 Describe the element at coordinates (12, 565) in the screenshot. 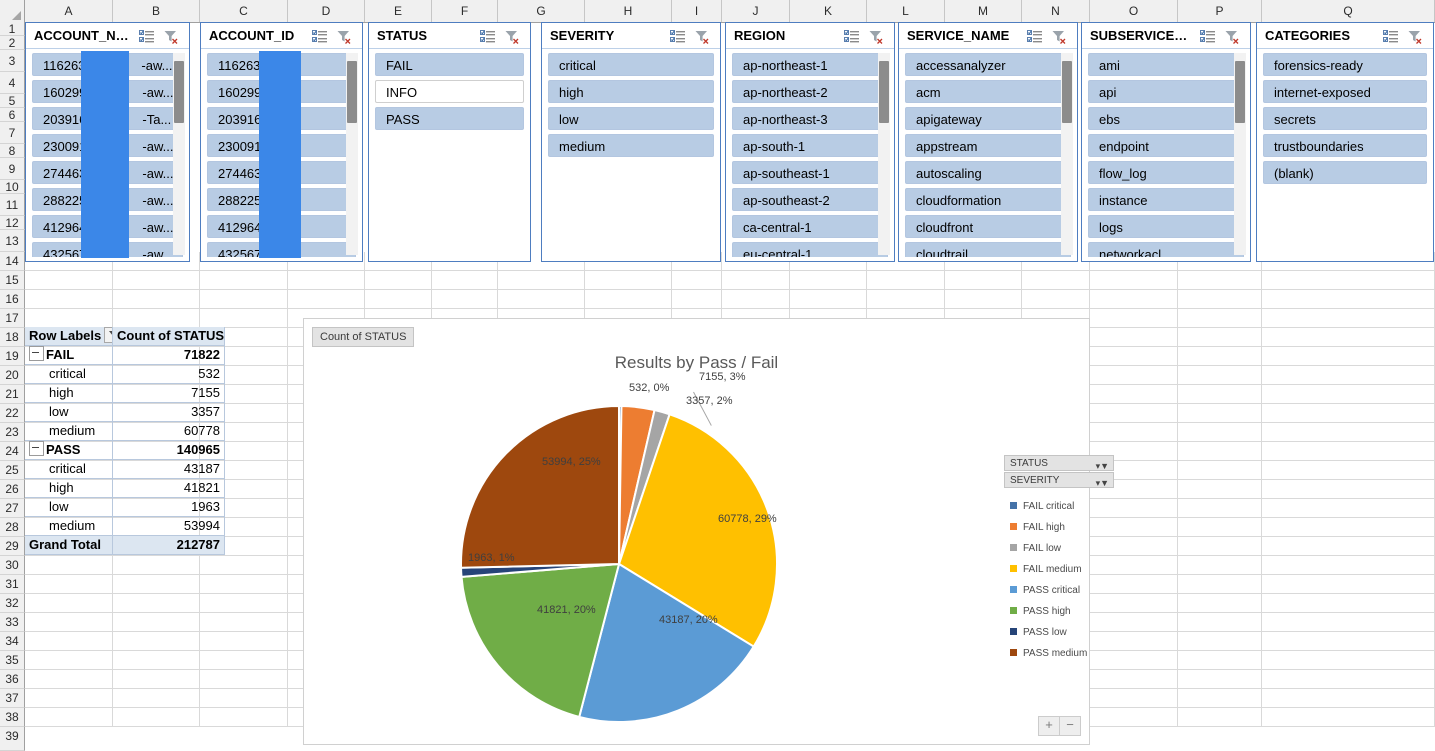

I see `row-header-30: 30` at that location.